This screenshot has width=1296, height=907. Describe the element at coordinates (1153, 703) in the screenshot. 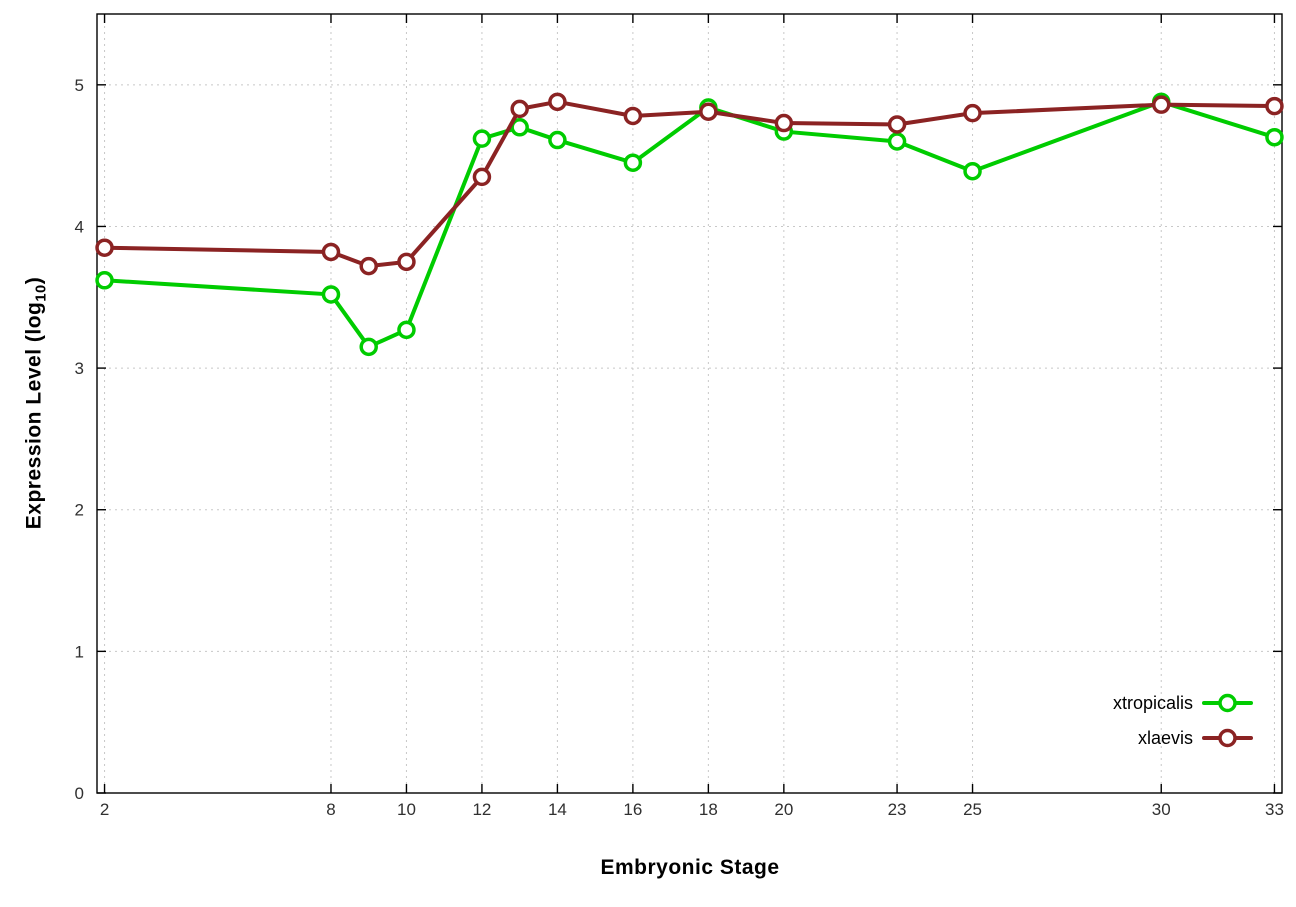

I see `legend-label-xtropicalis: xtropicalis` at that location.